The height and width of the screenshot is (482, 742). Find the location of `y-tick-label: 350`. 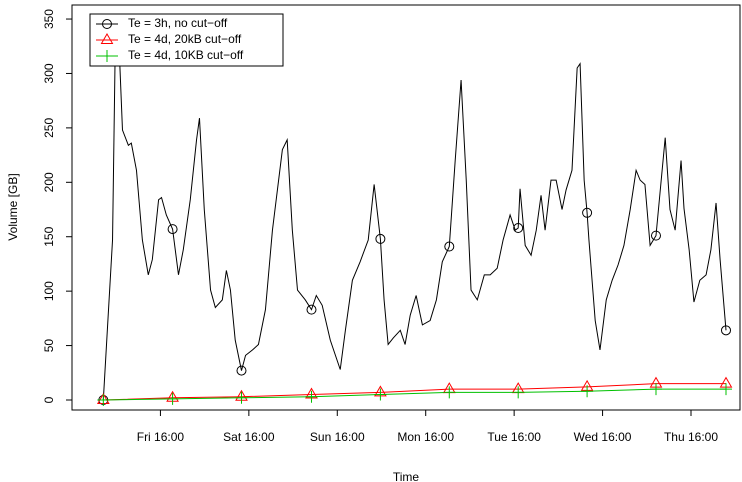

y-tick-label: 350 is located at coordinates (49, 19).